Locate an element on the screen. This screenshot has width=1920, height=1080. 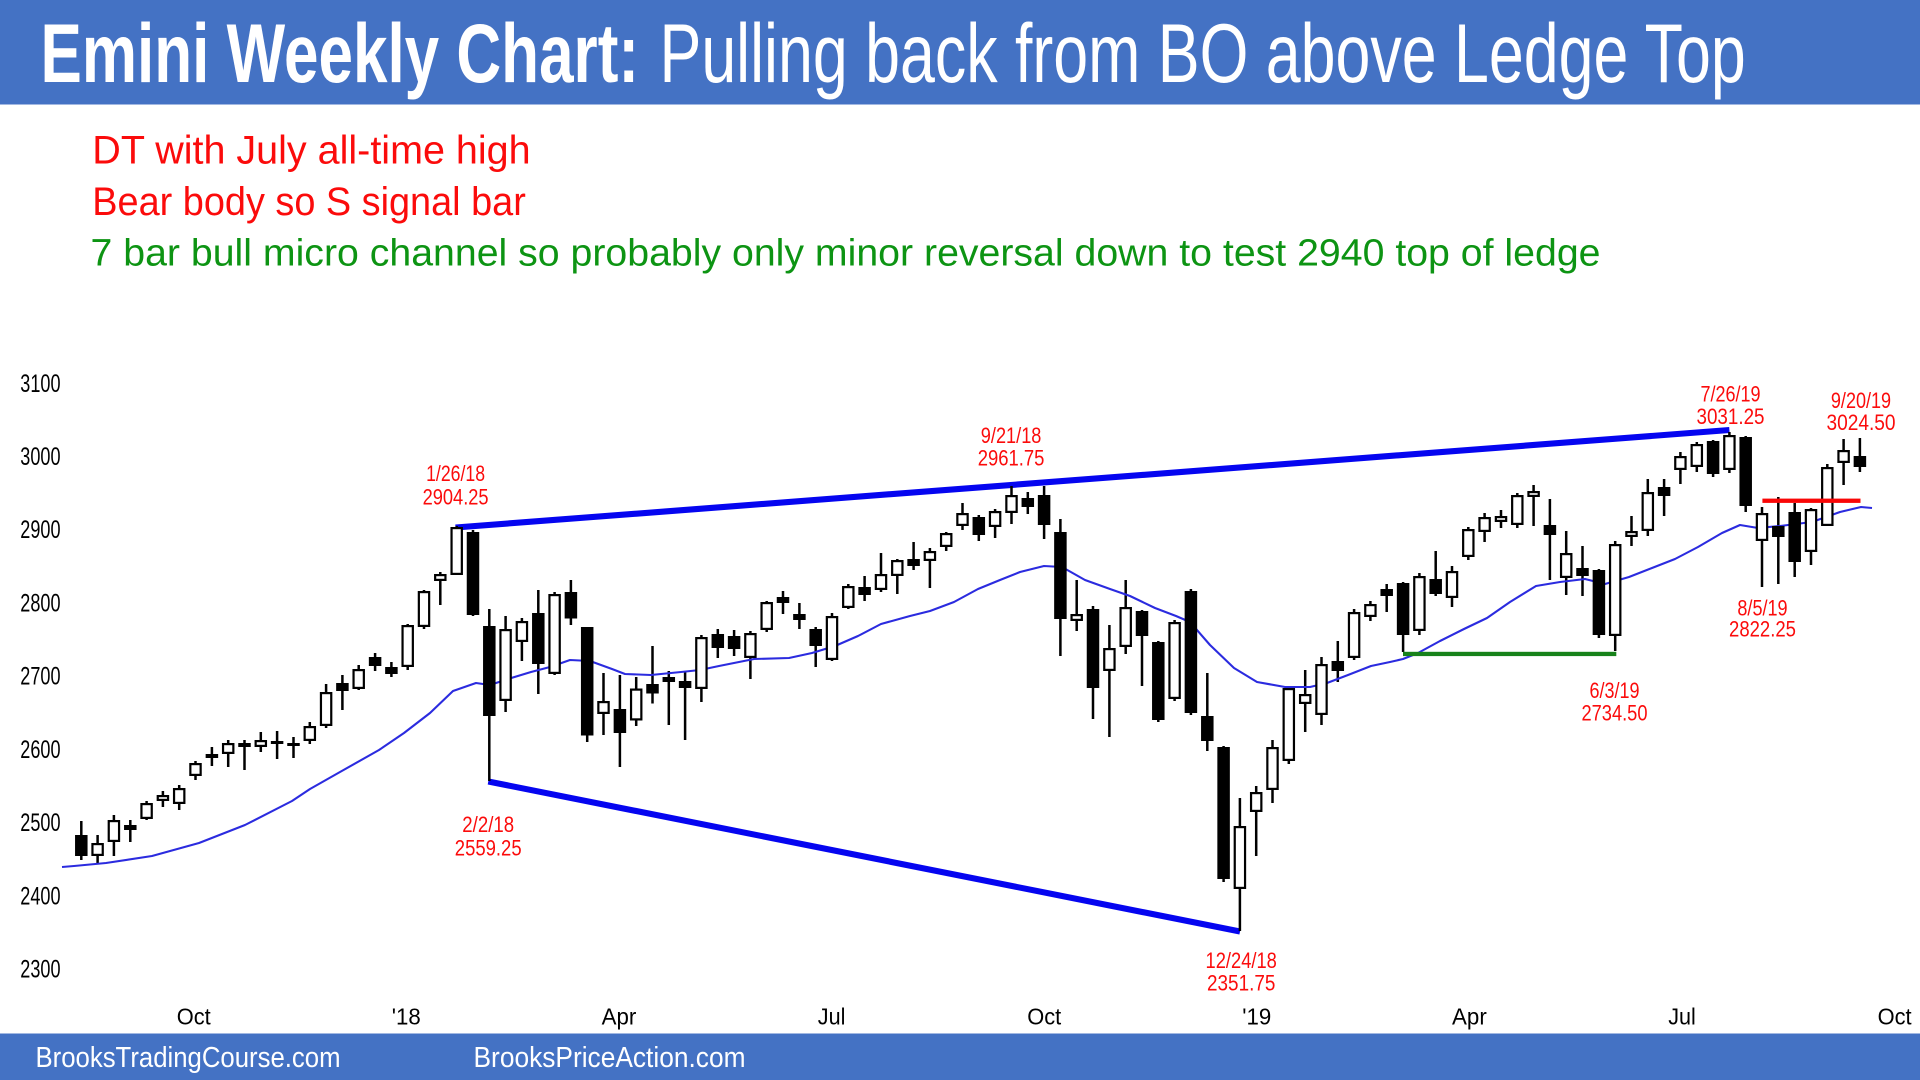
svg-text: 2400 is located at coordinates (40, 896).